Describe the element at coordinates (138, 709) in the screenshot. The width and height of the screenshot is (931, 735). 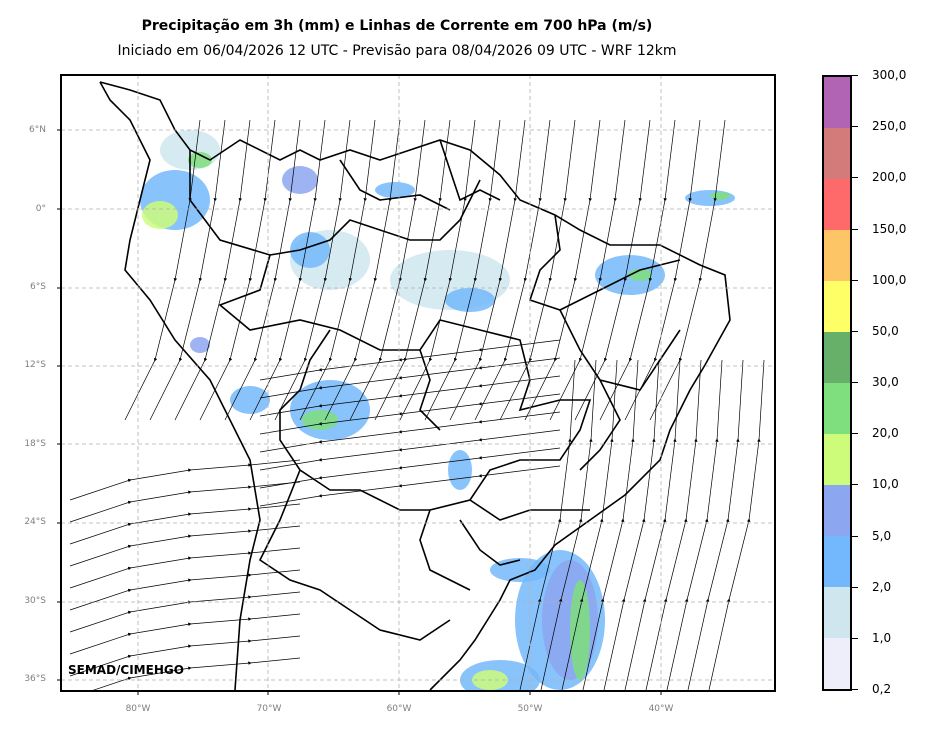
I see `lon-label: 80°W` at that location.